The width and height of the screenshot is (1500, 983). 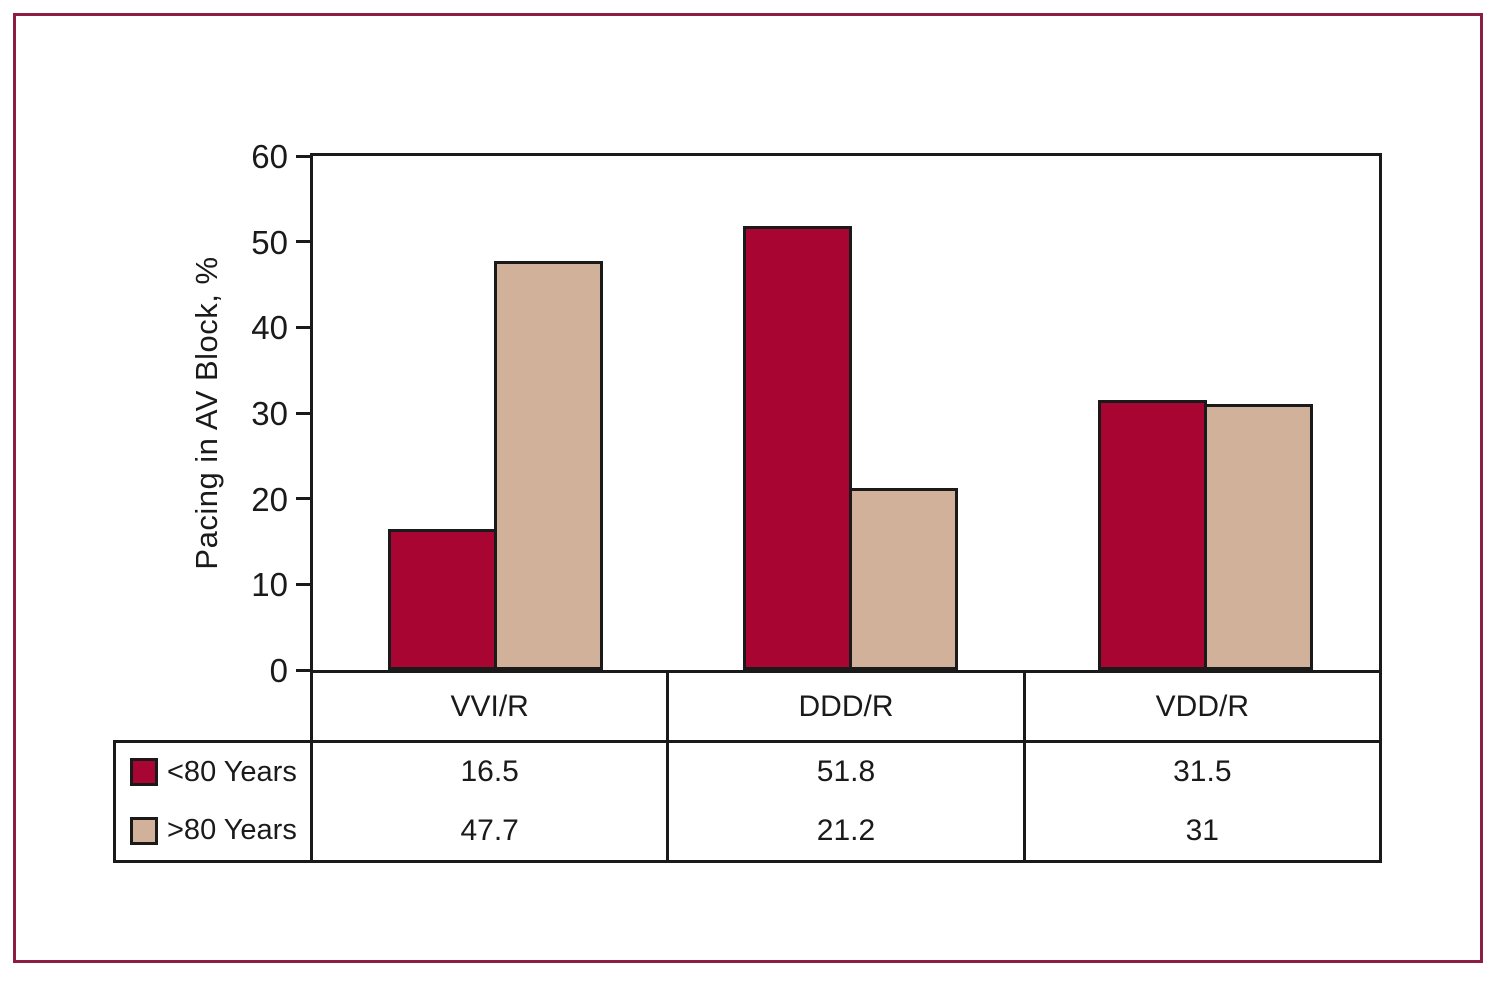 I want to click on value-column-ddd-r: 51.8 21.2, so click(x=844, y=801).